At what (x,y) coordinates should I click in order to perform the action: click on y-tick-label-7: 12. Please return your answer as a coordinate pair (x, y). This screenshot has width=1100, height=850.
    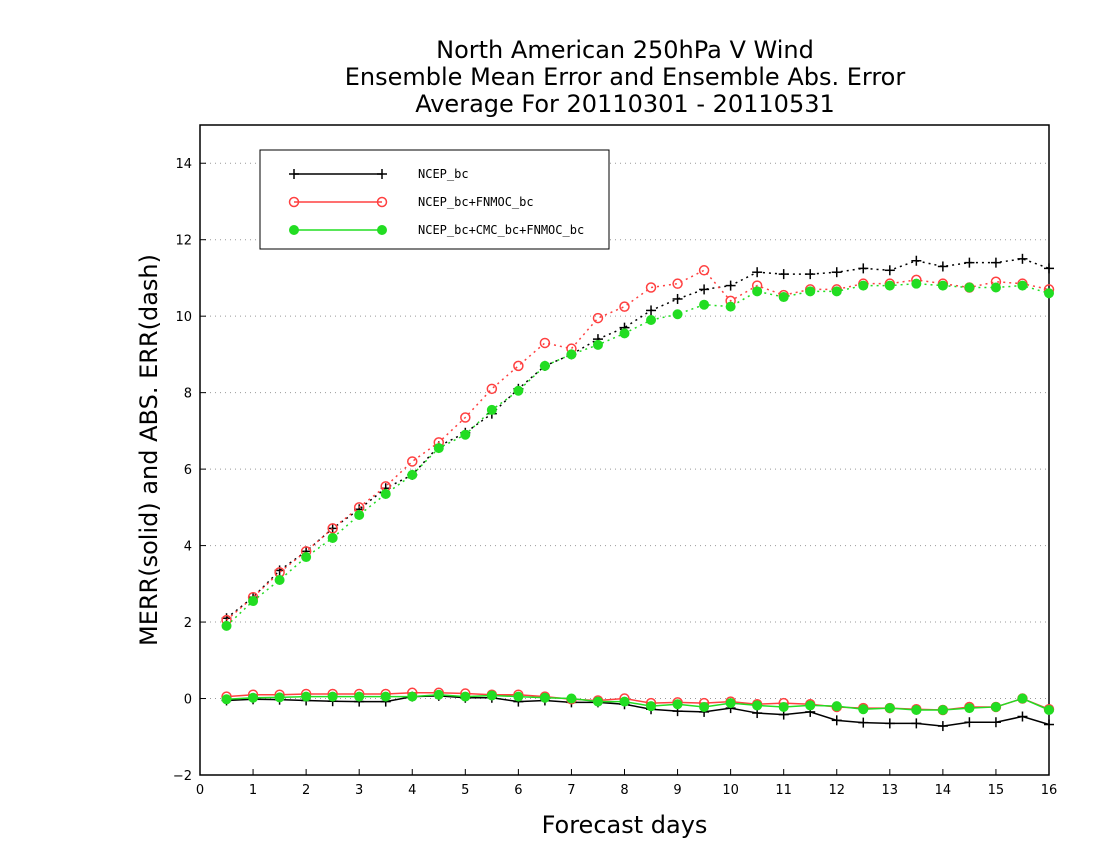
    Looking at the image, I should click on (183, 241).